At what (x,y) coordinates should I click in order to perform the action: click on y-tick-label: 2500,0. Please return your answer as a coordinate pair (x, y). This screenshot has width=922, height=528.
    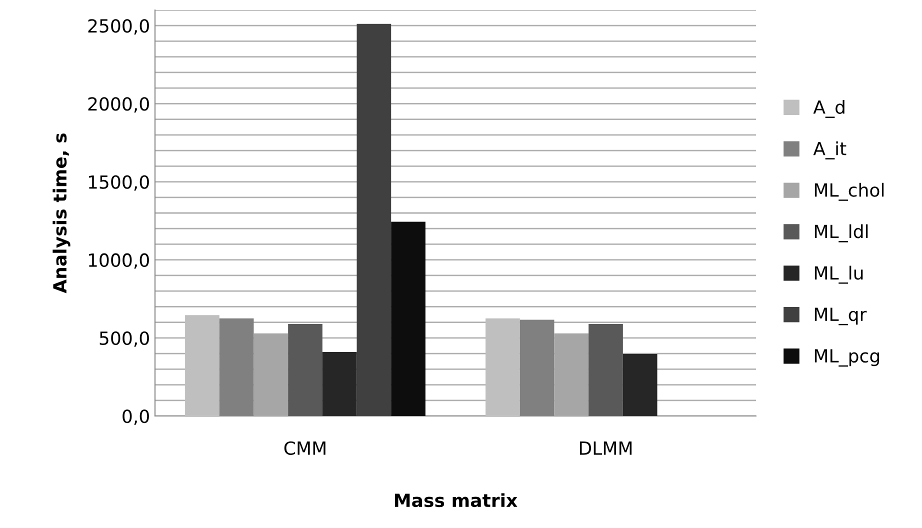
    Looking at the image, I should click on (118, 27).